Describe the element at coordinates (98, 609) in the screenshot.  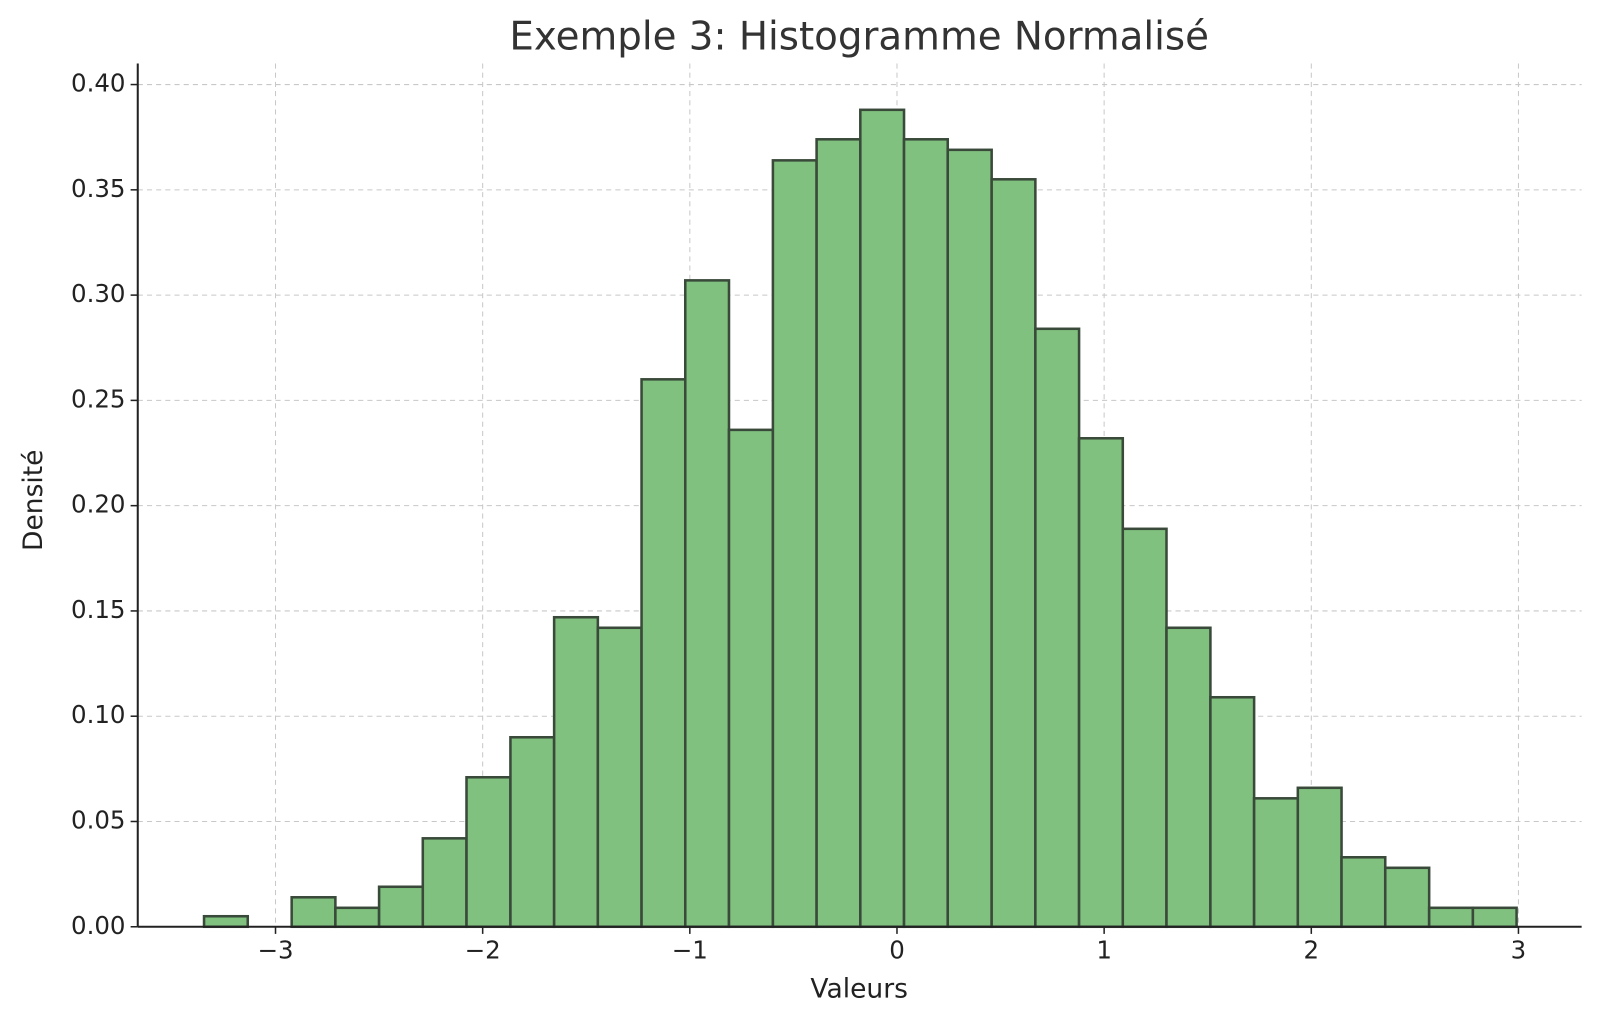
I see `y-tick-label: 0.15` at that location.